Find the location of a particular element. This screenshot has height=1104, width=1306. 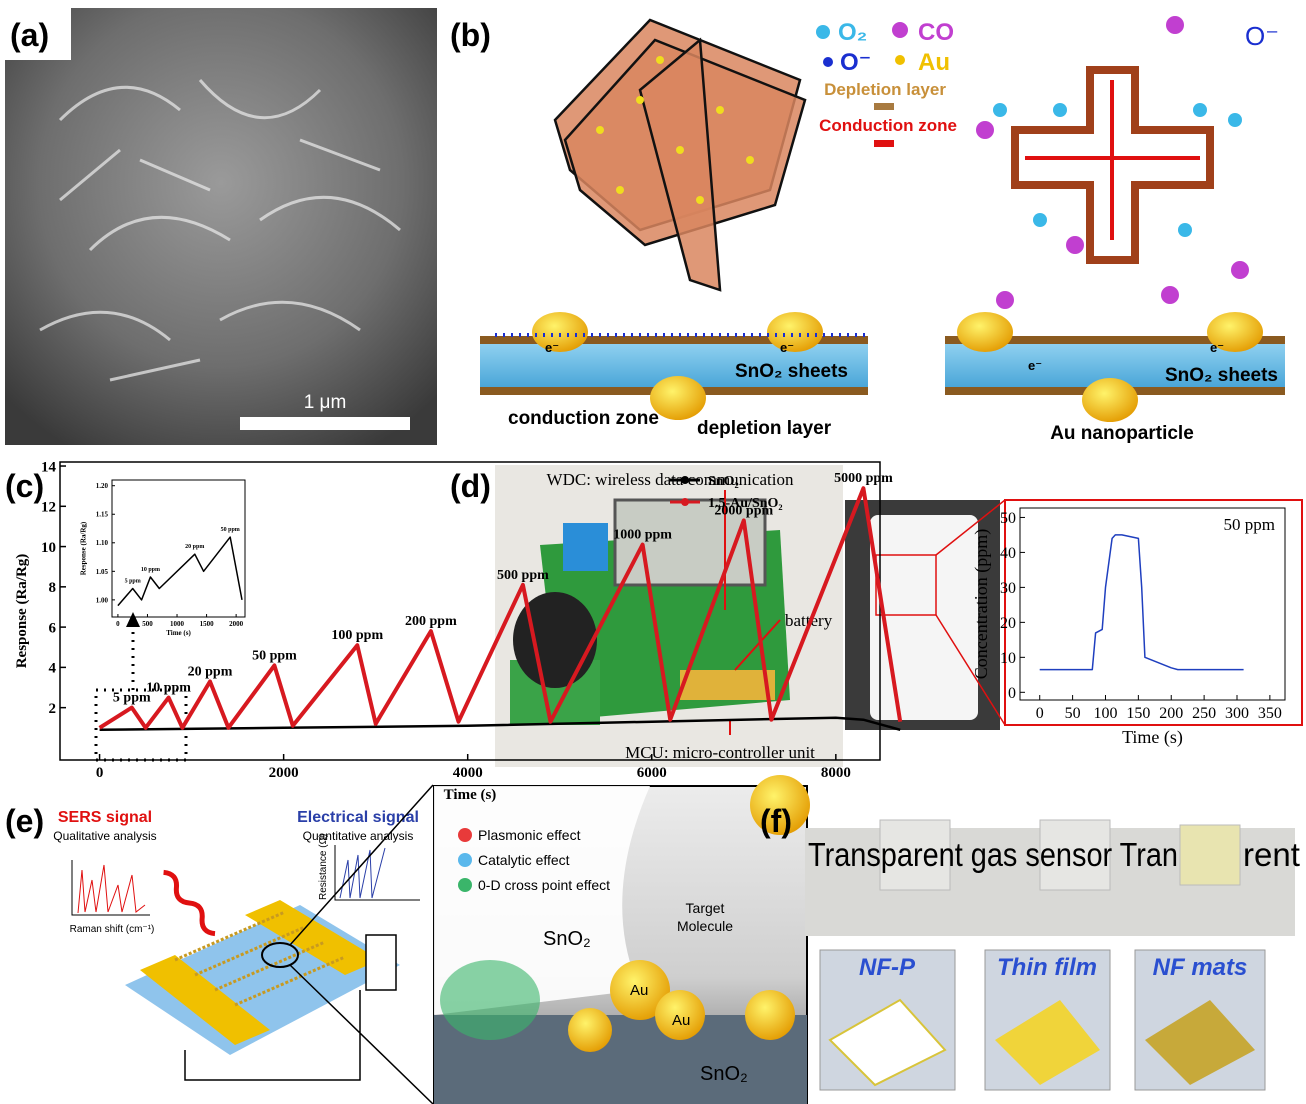

cross-point-glow is located at coordinates (490, 1000).